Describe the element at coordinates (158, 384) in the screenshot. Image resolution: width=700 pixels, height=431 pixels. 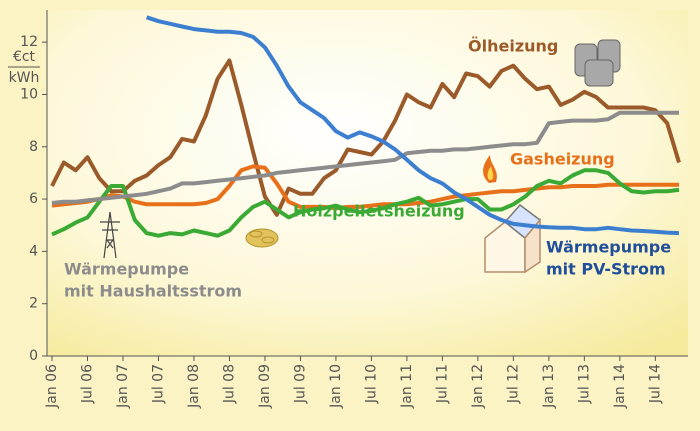
I see `x-tick-label: Jul 07` at that location.